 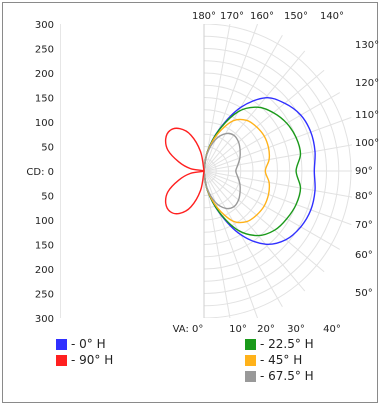 I want to click on va-top-label: 150°, so click(x=296, y=16).